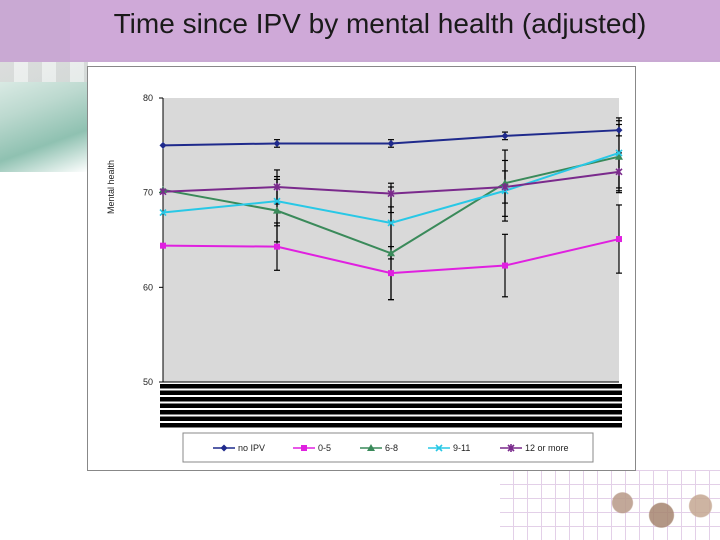 This screenshot has height=540, width=720. What do you see at coordinates (461, 448) in the screenshot?
I see `legend-label: 9-11` at bounding box center [461, 448].